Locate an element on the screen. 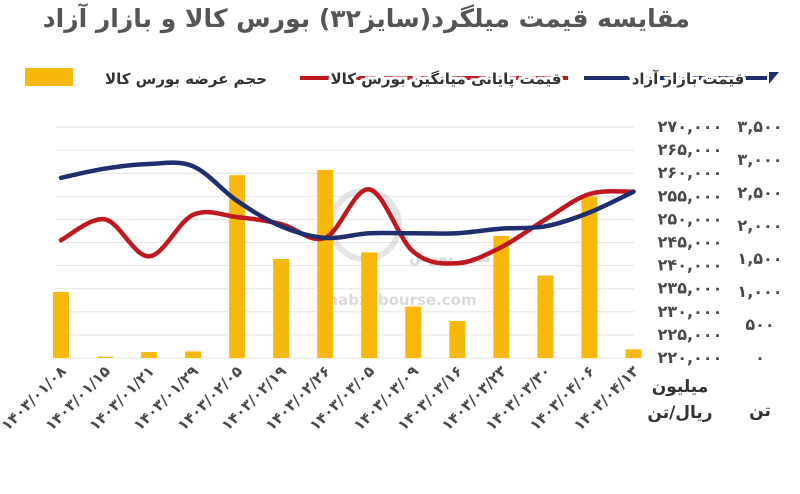 The image size is (800, 494). legend-swatch-free-market is located at coordinates (774, 78).